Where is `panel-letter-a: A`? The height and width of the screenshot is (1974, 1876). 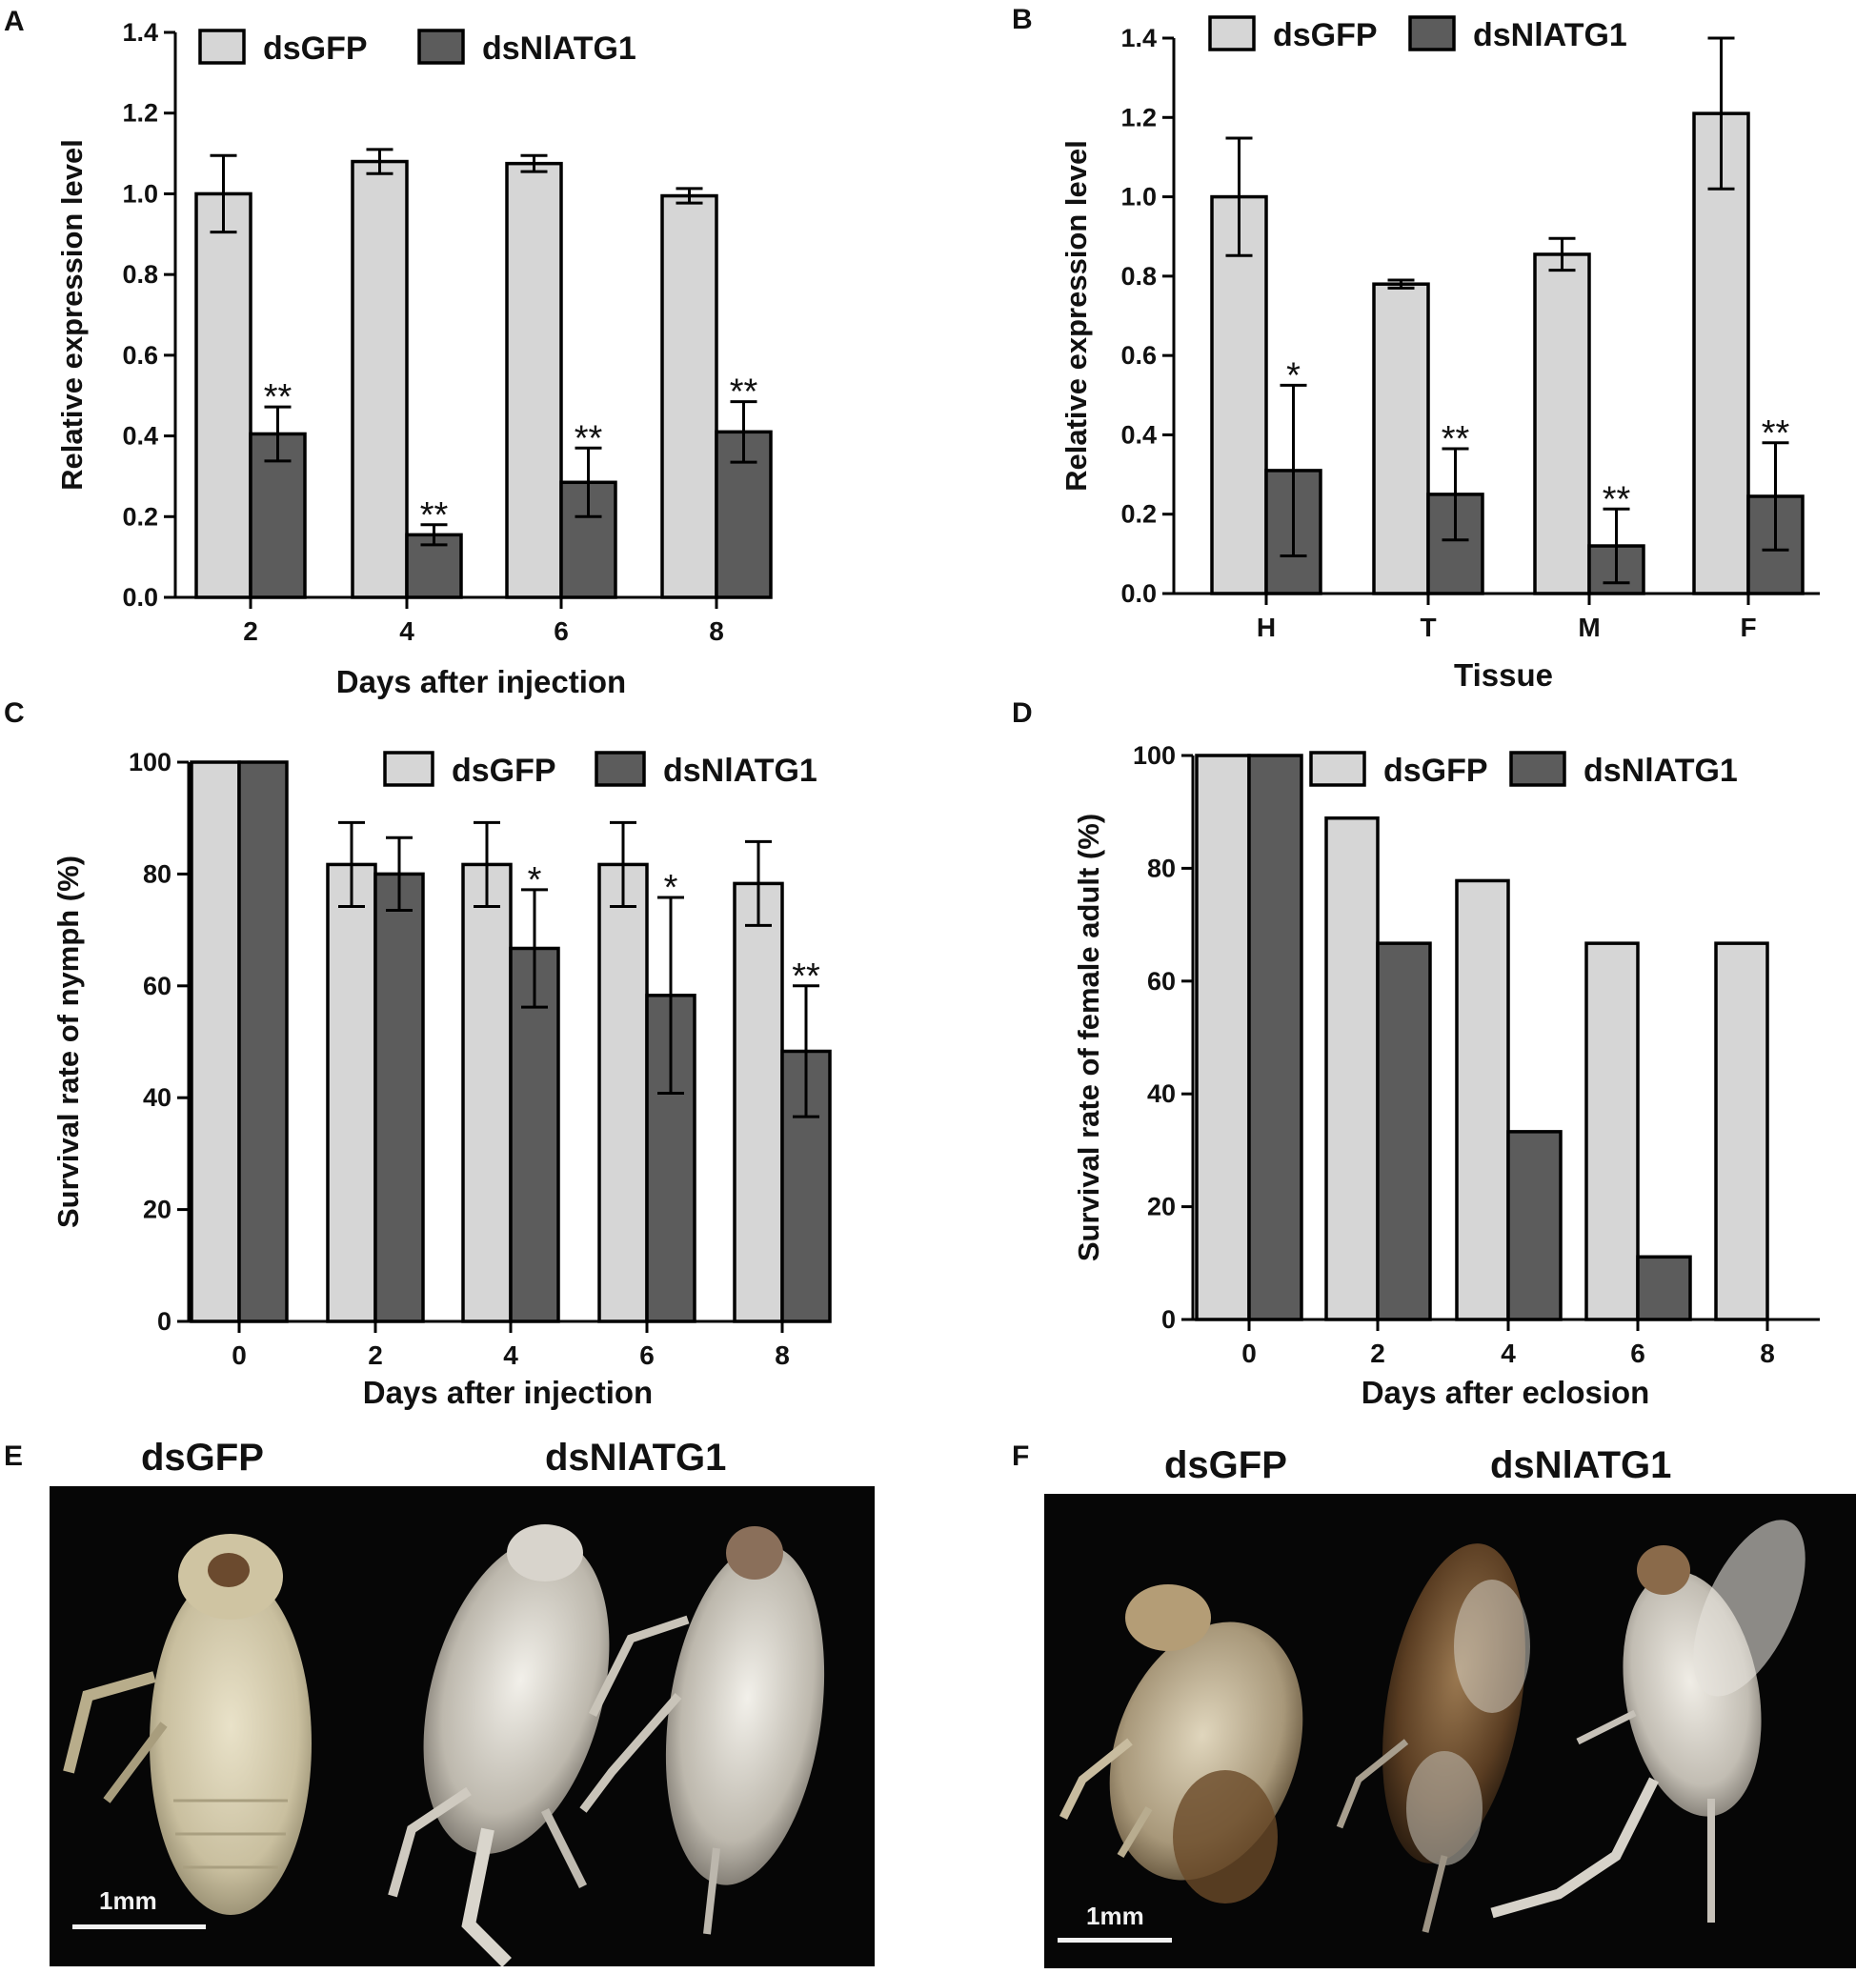 panel-letter-a: A is located at coordinates (14, 21).